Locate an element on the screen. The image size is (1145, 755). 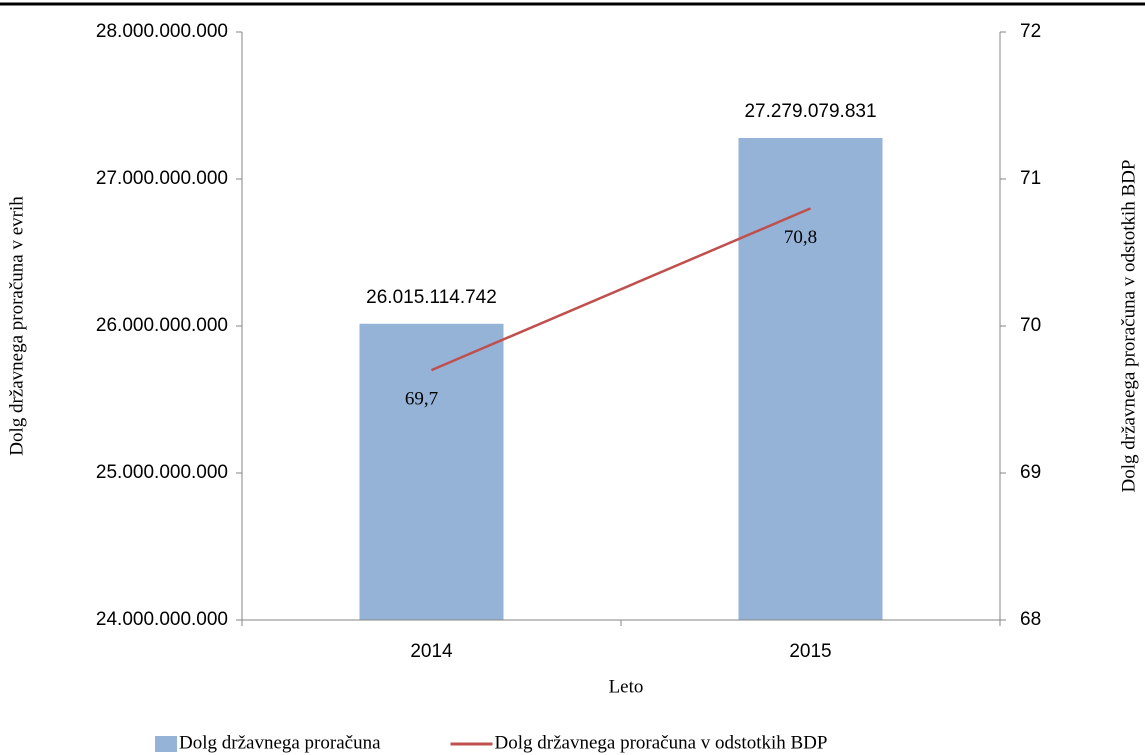
y-axis-title: Dolg državnega proračuna v evrih is located at coordinates (16, 326).